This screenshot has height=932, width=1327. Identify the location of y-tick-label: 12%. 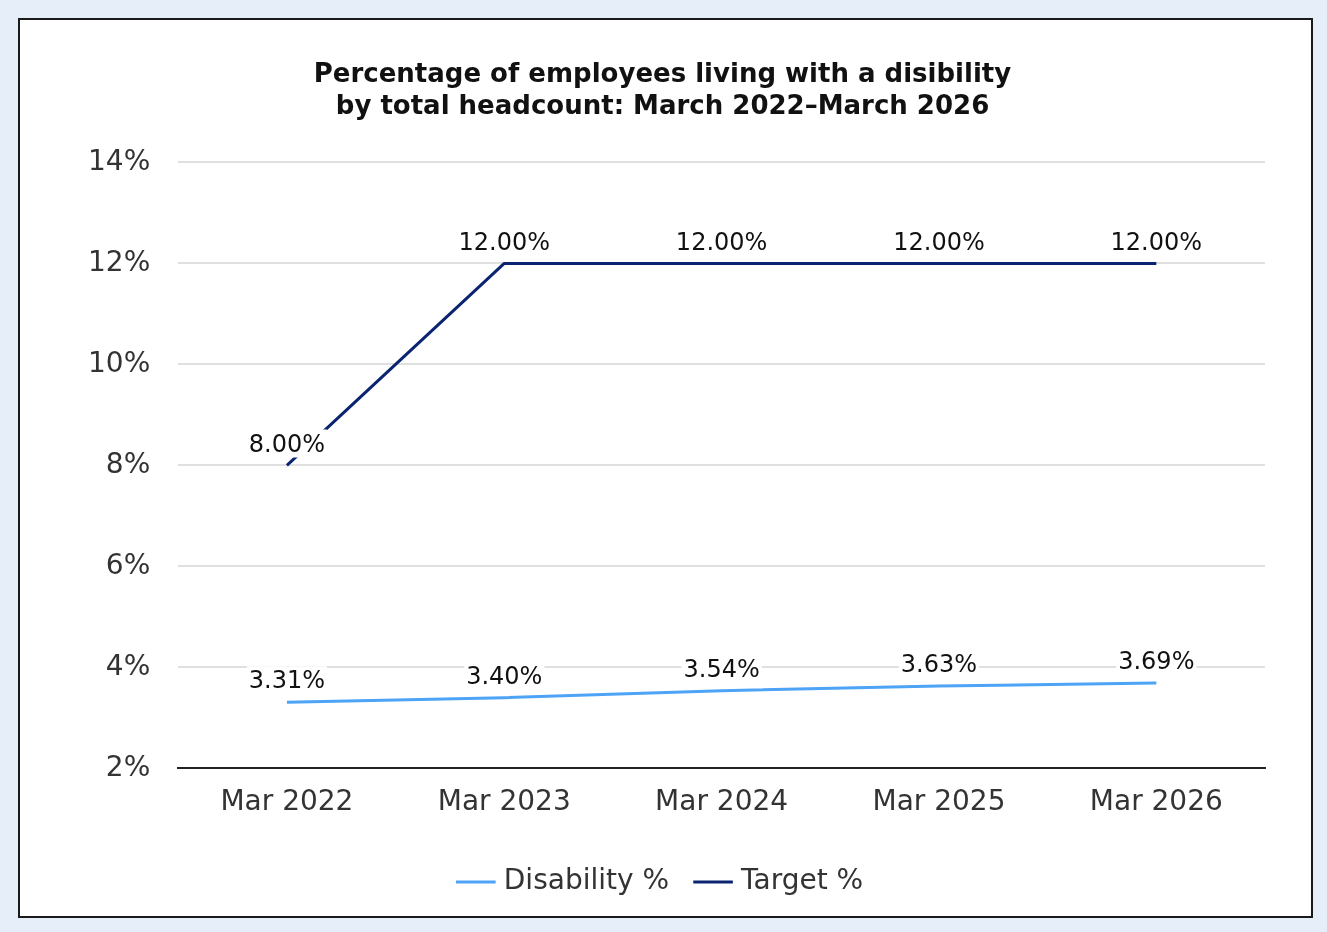
(119, 261).